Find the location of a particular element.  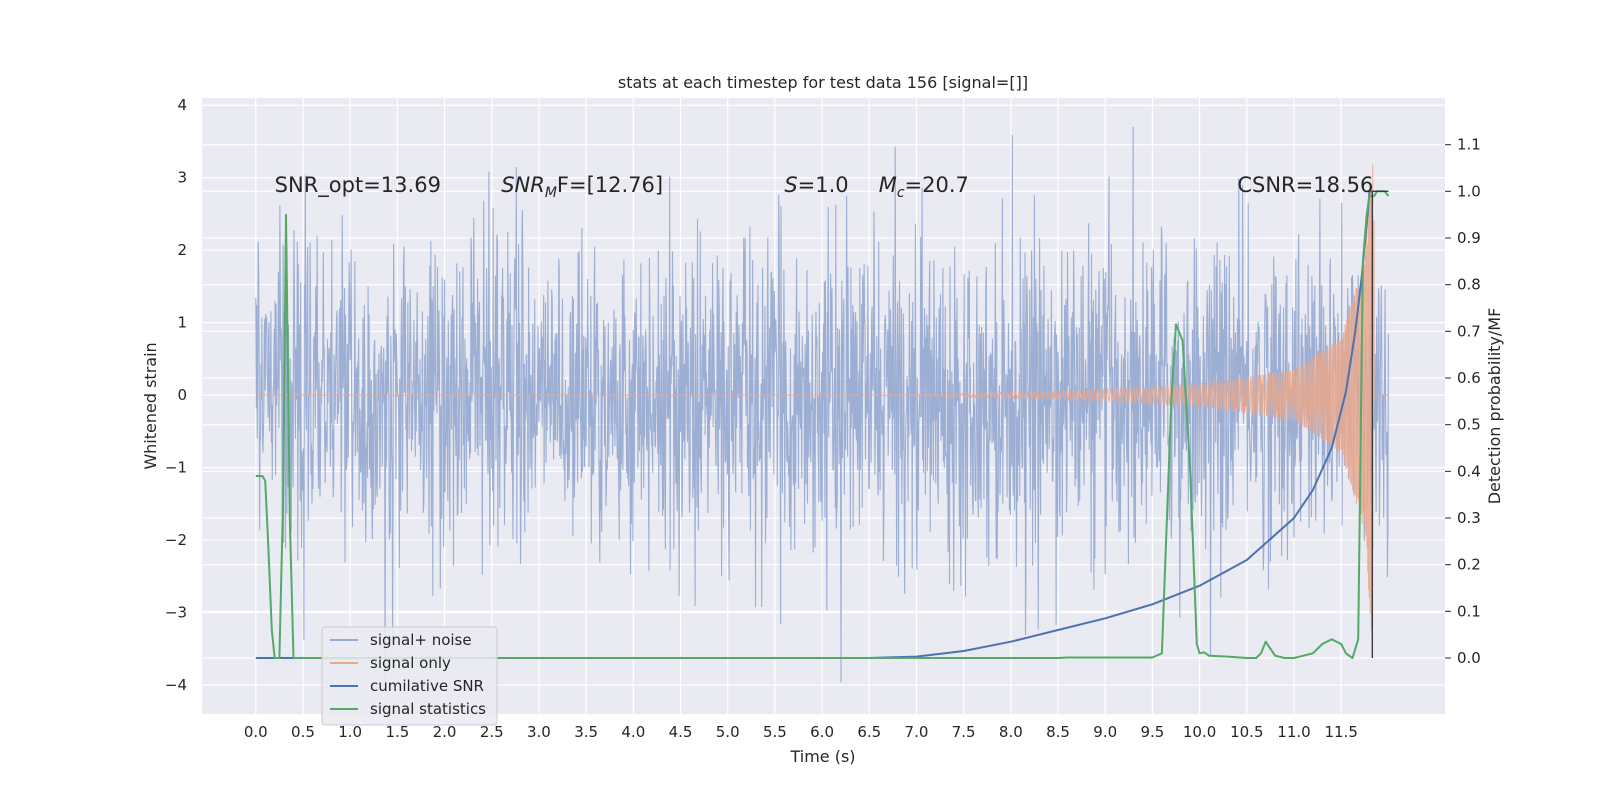

x-tick-label: 9.5 is located at coordinates (1152, 732).